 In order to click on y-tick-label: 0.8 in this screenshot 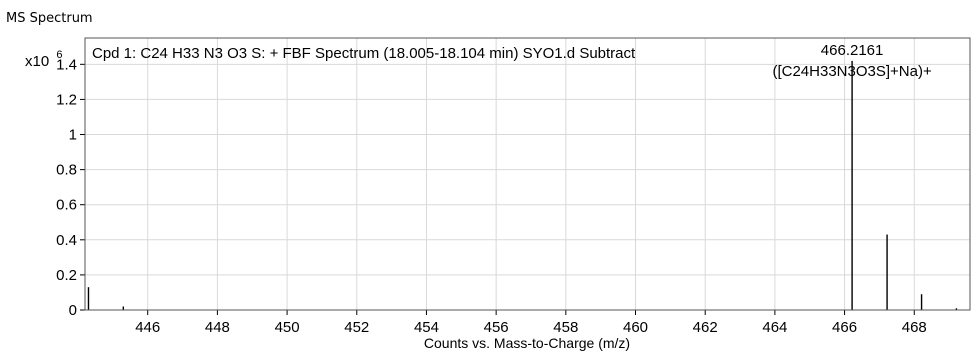, I will do `click(66, 170)`.